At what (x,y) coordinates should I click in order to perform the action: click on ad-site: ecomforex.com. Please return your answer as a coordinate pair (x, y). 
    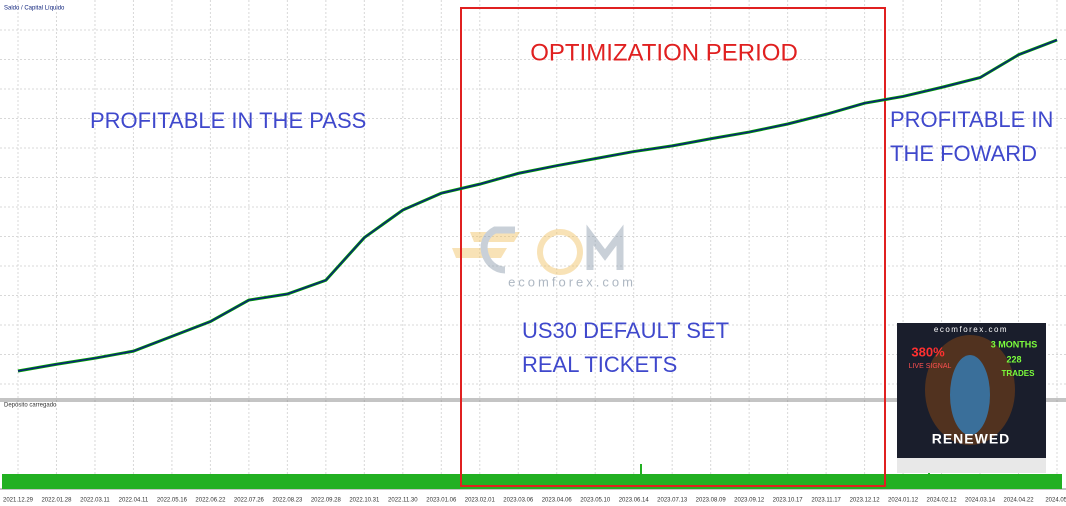
    Looking at the image, I should click on (971, 329).